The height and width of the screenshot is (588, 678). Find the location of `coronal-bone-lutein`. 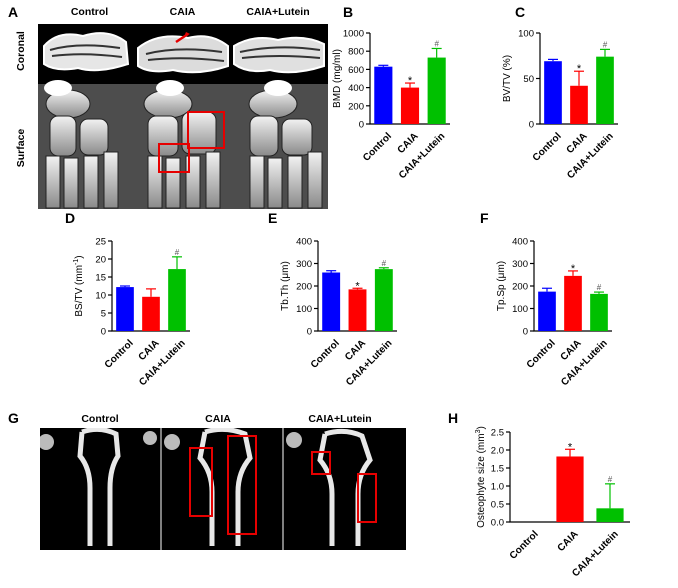

coronal-bone-lutein is located at coordinates (279, 55).